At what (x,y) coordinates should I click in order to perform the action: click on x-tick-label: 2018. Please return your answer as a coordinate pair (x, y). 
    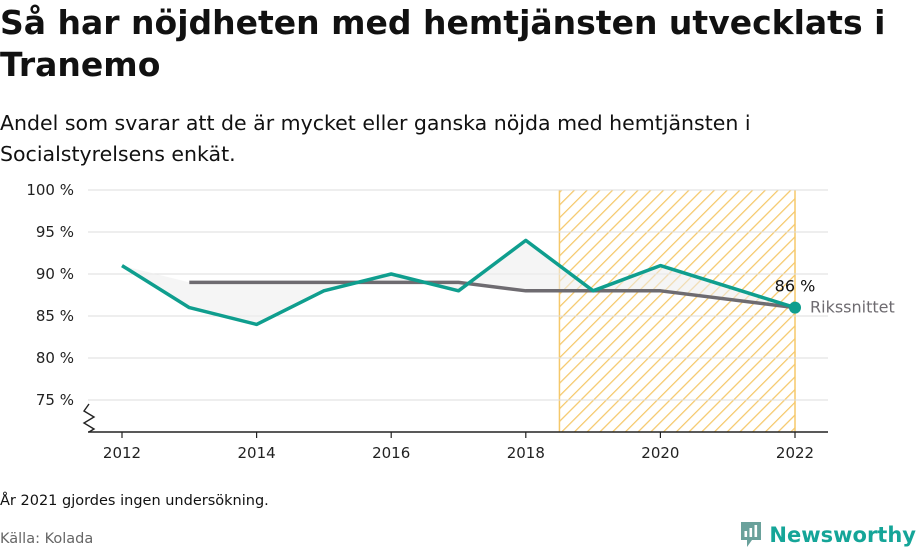
    Looking at the image, I should click on (526, 453).